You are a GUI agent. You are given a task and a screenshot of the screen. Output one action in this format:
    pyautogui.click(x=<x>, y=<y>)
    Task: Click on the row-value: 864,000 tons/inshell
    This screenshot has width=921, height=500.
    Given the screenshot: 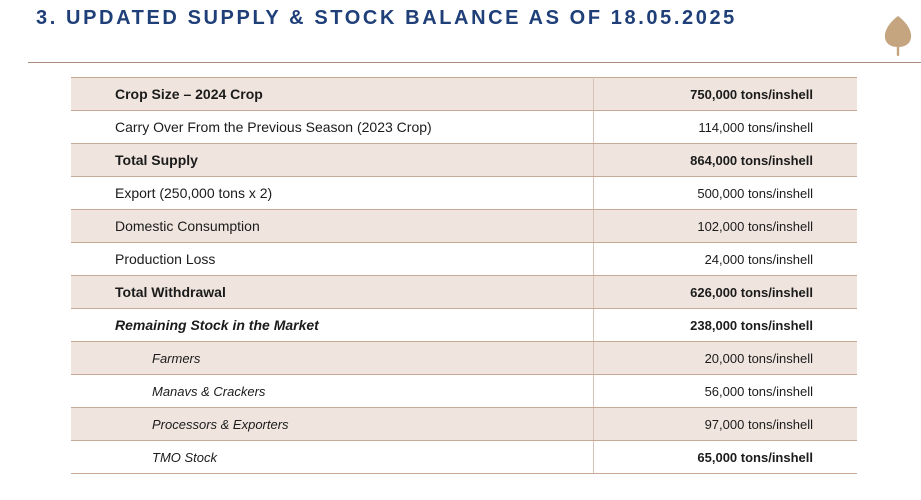 What is the action you would take?
    pyautogui.click(x=725, y=160)
    